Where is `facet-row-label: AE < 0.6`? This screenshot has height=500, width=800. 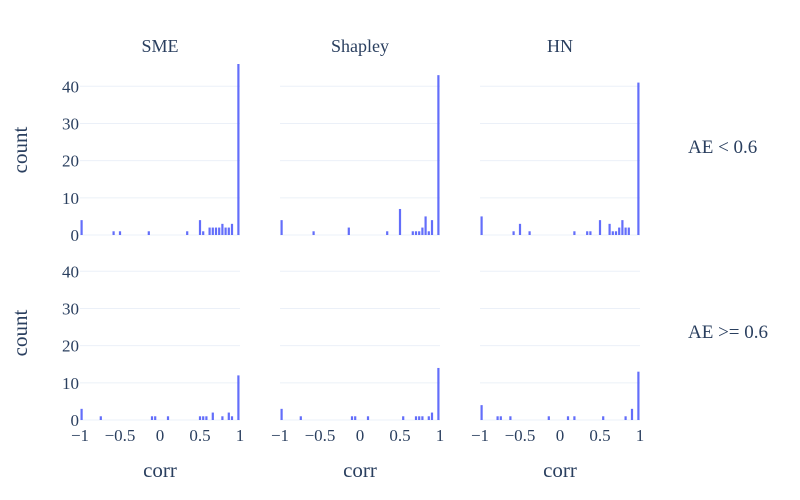 facet-row-label: AE < 0.6 is located at coordinates (722, 147).